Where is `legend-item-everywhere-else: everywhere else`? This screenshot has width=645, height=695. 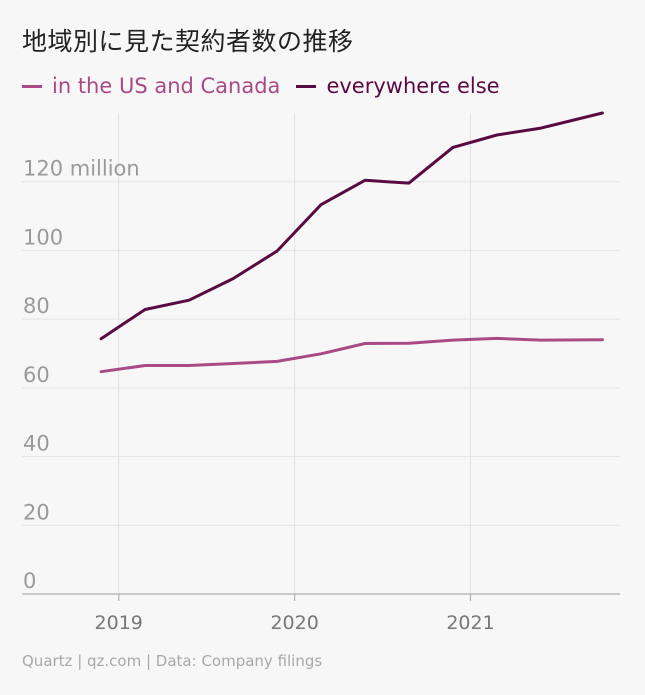 legend-item-everywhere-else: everywhere else is located at coordinates (398, 86).